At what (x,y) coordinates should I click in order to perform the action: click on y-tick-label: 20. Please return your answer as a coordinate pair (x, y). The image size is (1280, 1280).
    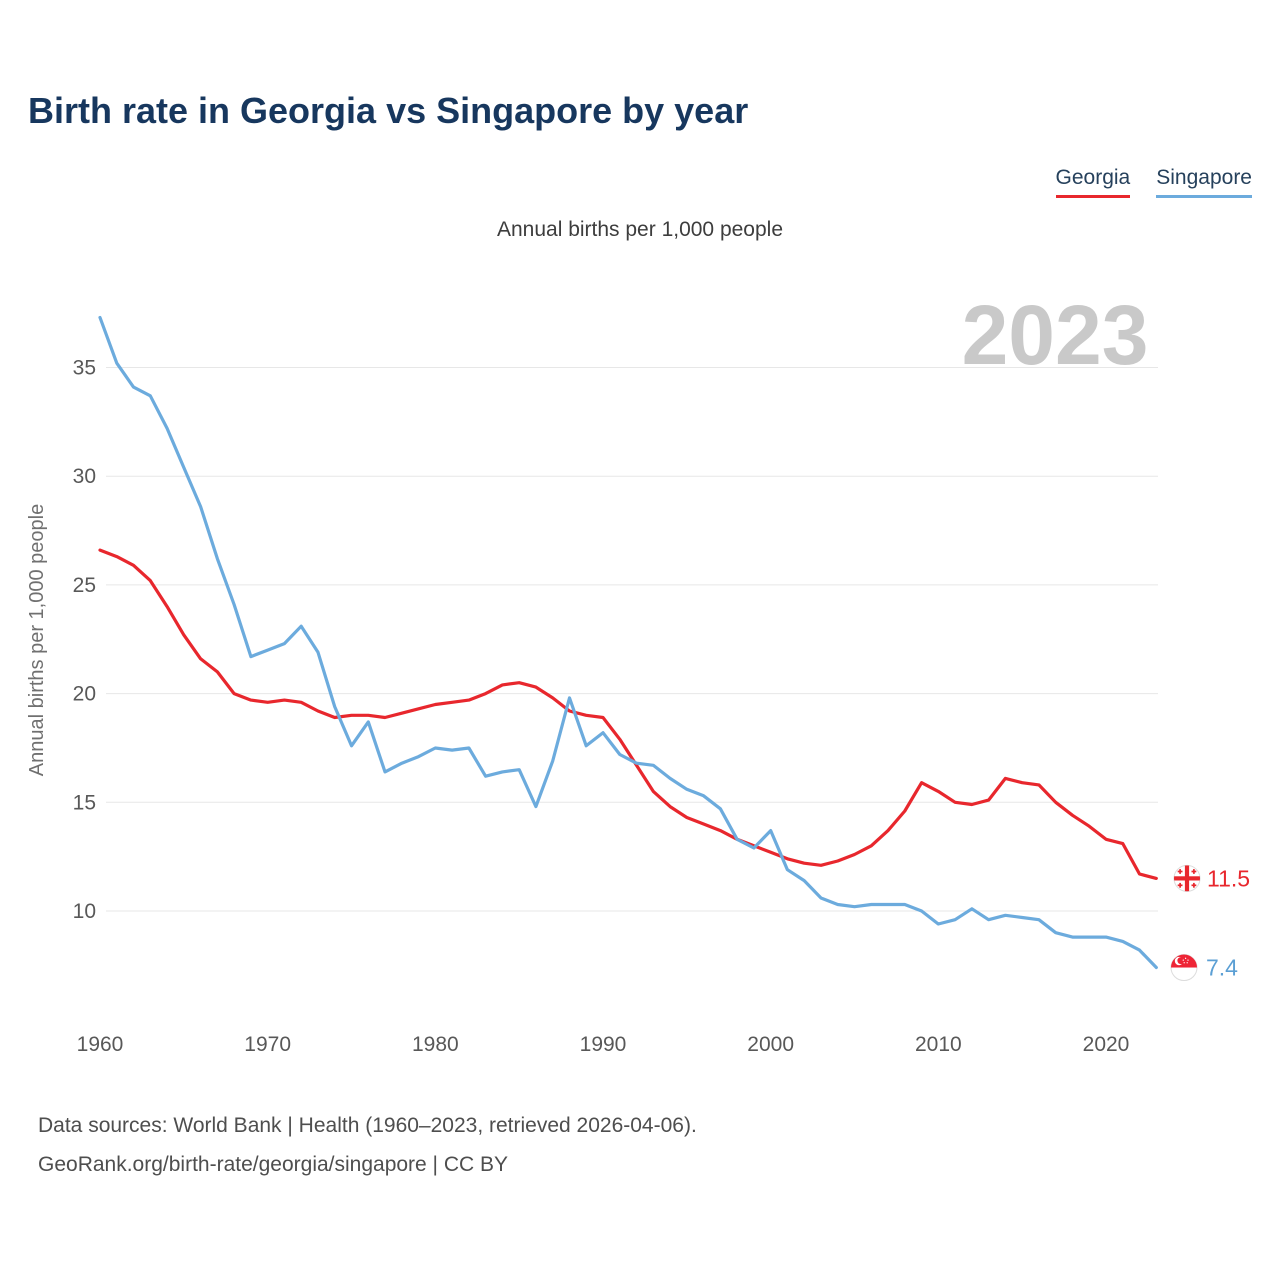
    Looking at the image, I should click on (84, 694).